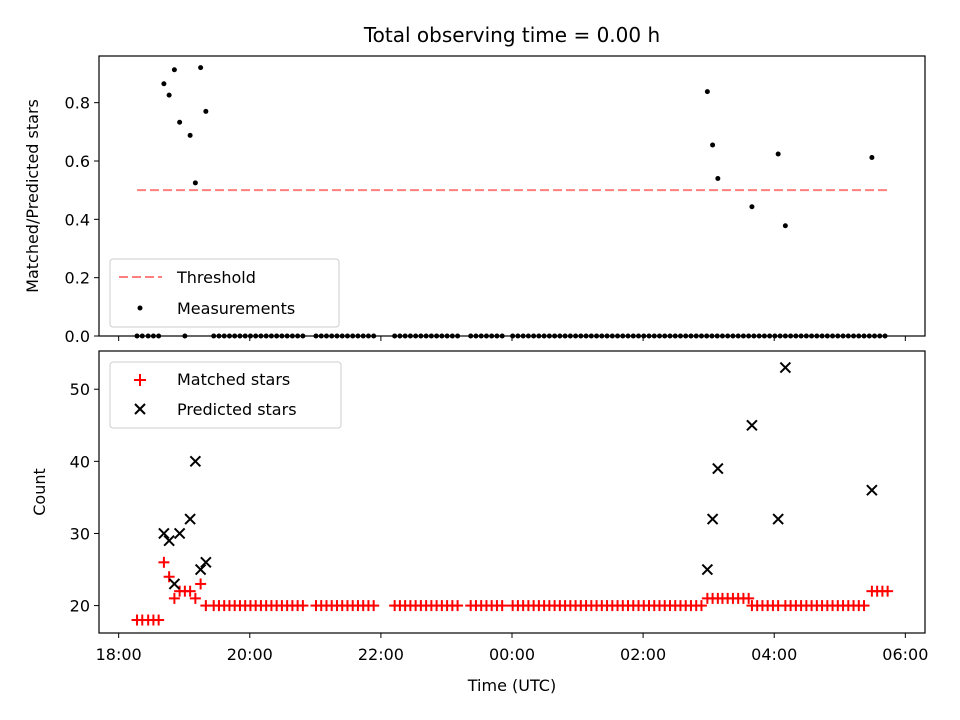 The image size is (960, 720). Describe the element at coordinates (643, 654) in the screenshot. I see `x-tick-label: 02:00` at that location.